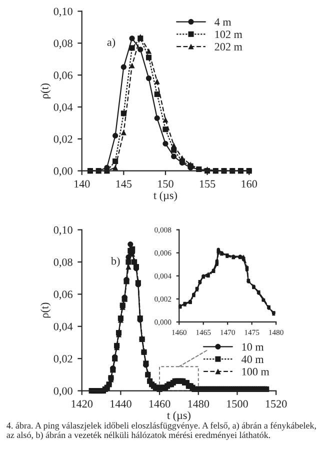 The image size is (321, 468). Describe the element at coordinates (124, 184) in the screenshot. I see `x-tick-label: 145` at that location.